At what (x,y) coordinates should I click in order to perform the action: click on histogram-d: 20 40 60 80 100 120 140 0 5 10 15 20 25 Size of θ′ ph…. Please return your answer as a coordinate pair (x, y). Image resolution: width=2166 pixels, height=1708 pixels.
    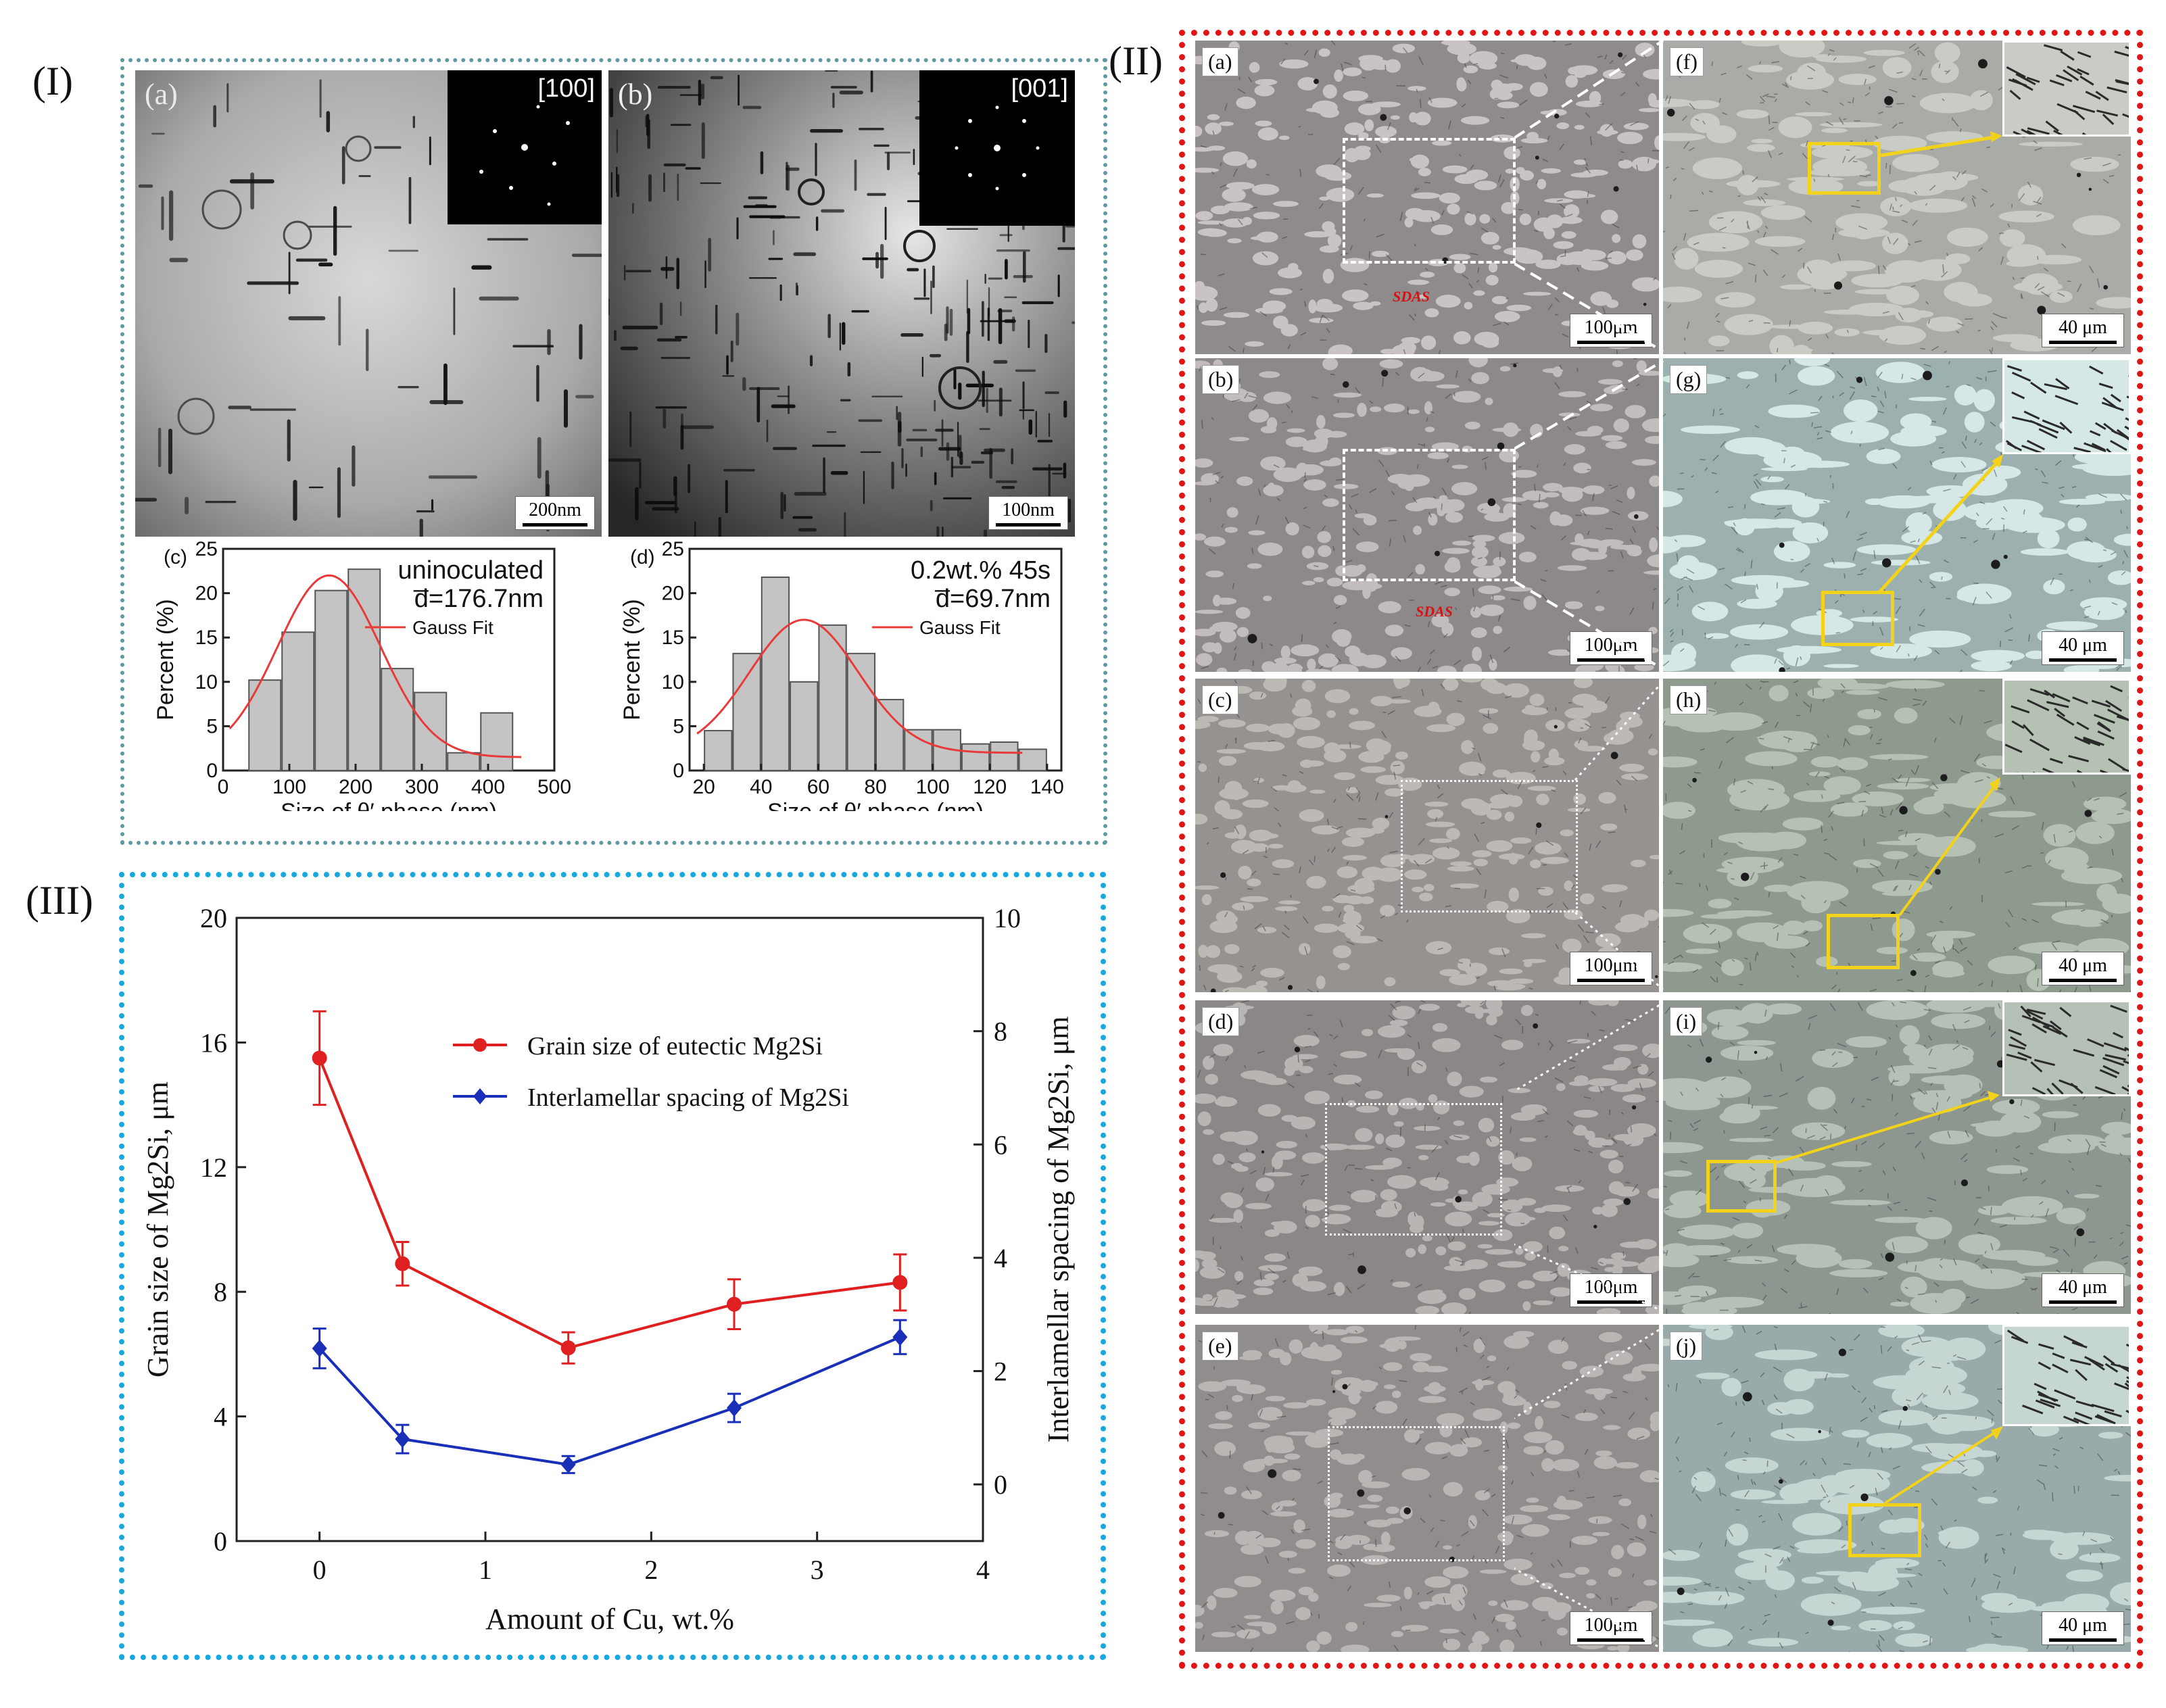
    Looking at the image, I should click on (842, 676).